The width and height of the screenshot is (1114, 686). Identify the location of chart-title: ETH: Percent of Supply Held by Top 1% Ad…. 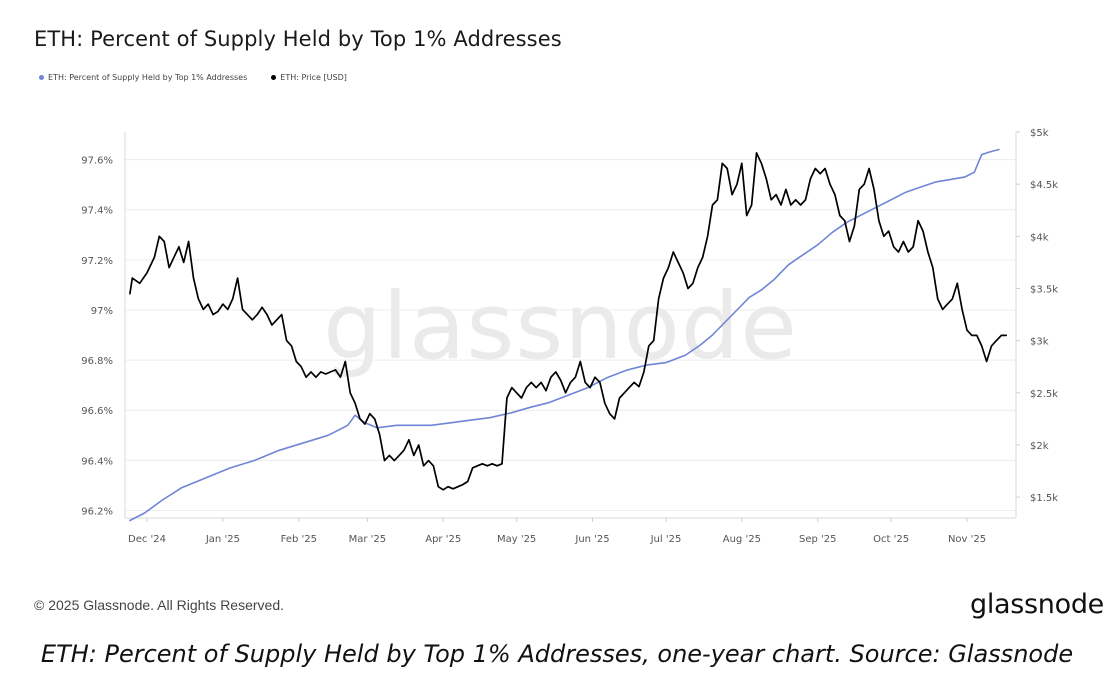
(298, 39).